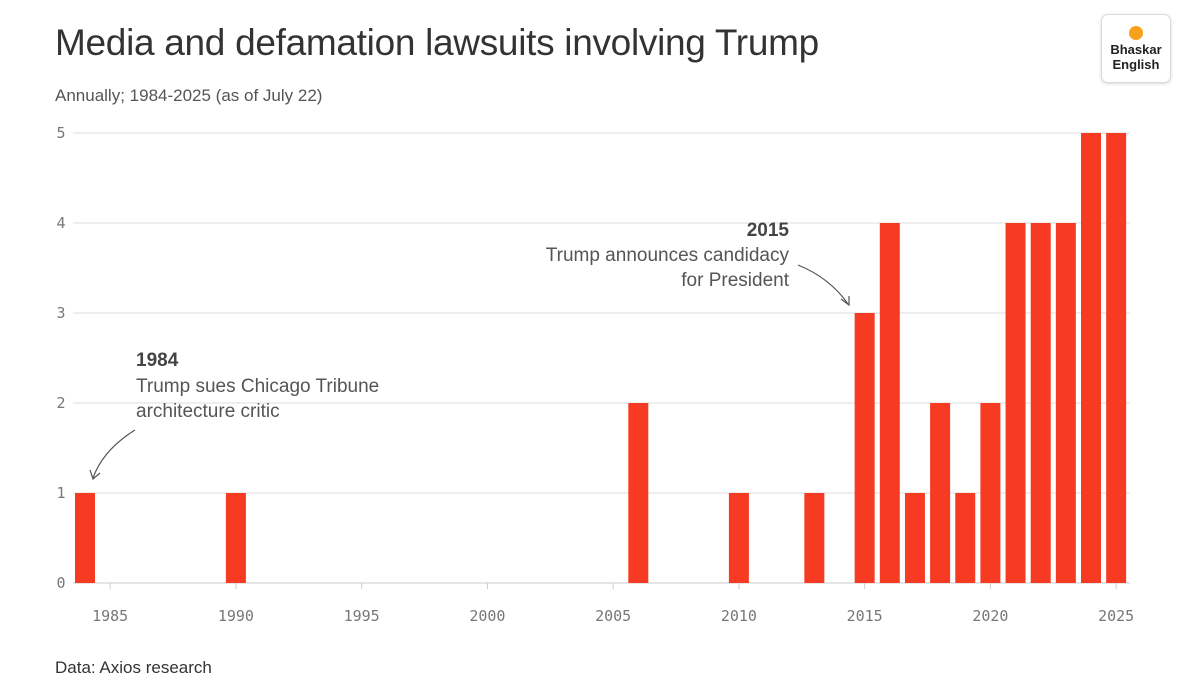 This screenshot has height=696, width=1188. Describe the element at coordinates (965, 538) in the screenshot. I see `bar-2019` at that location.